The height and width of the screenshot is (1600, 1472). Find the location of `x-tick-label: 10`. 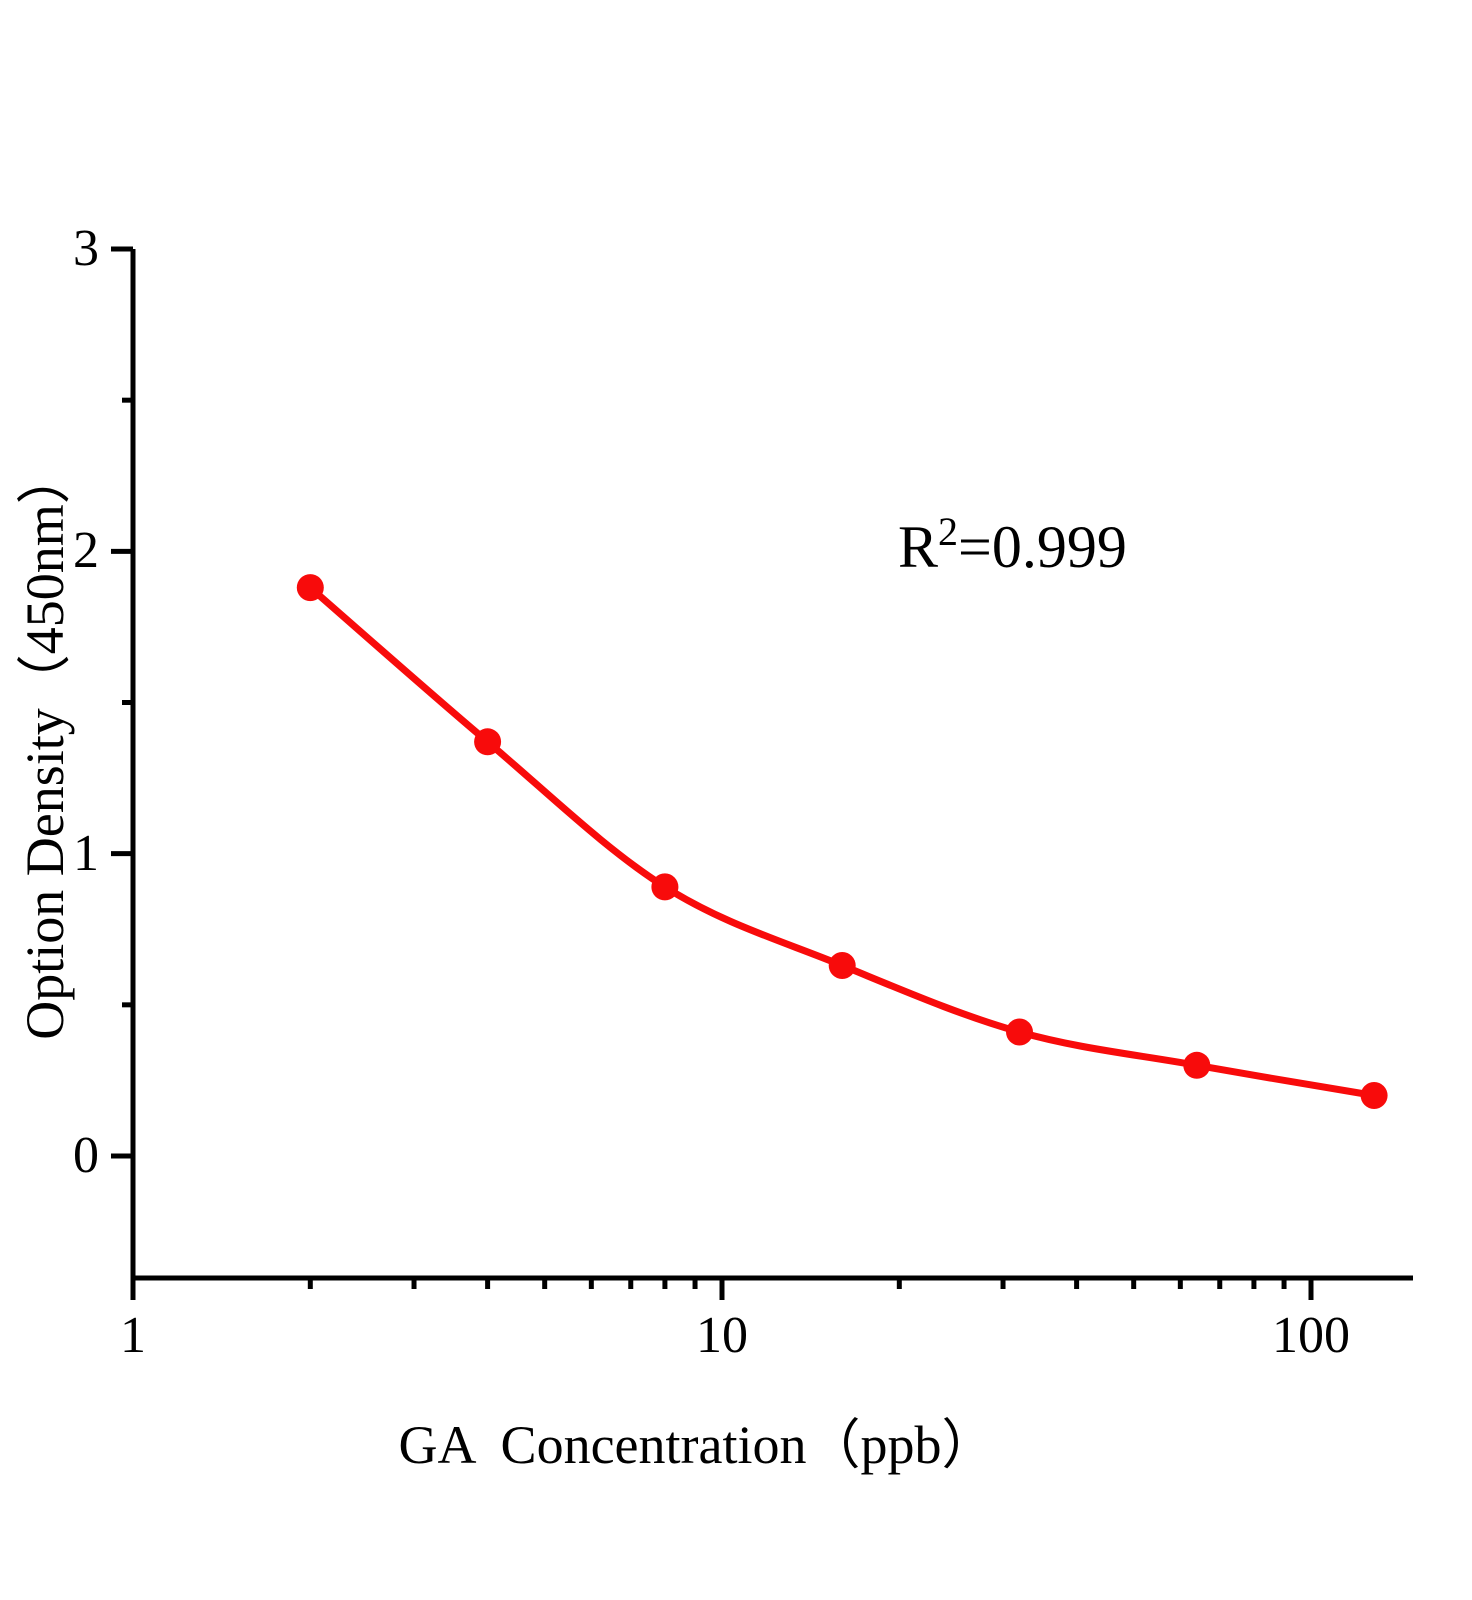

x-tick-label: 10 is located at coordinates (722, 1335).